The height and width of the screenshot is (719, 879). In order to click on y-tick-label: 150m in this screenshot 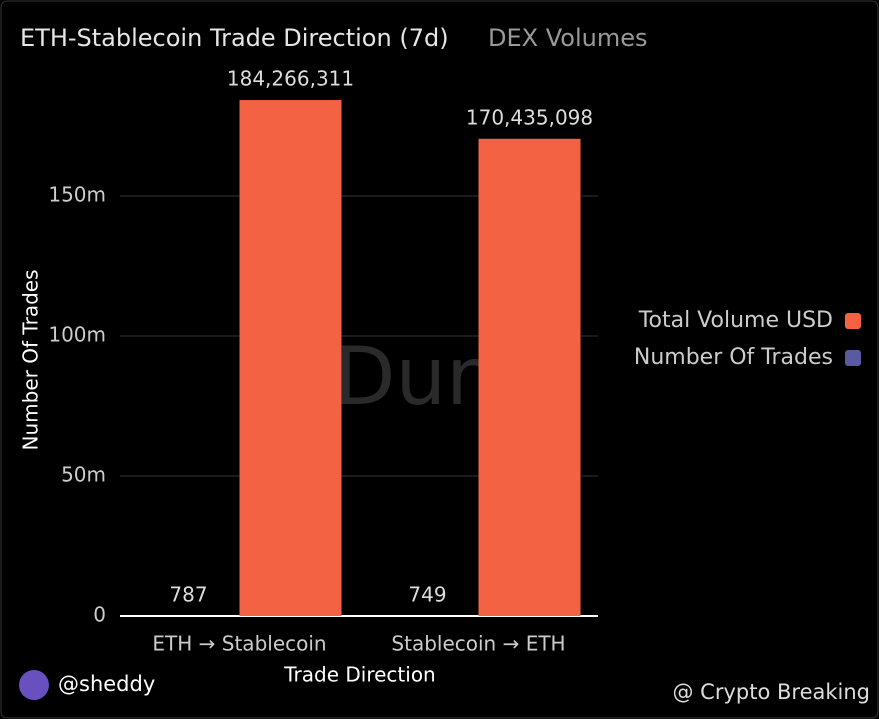, I will do `click(77, 195)`.